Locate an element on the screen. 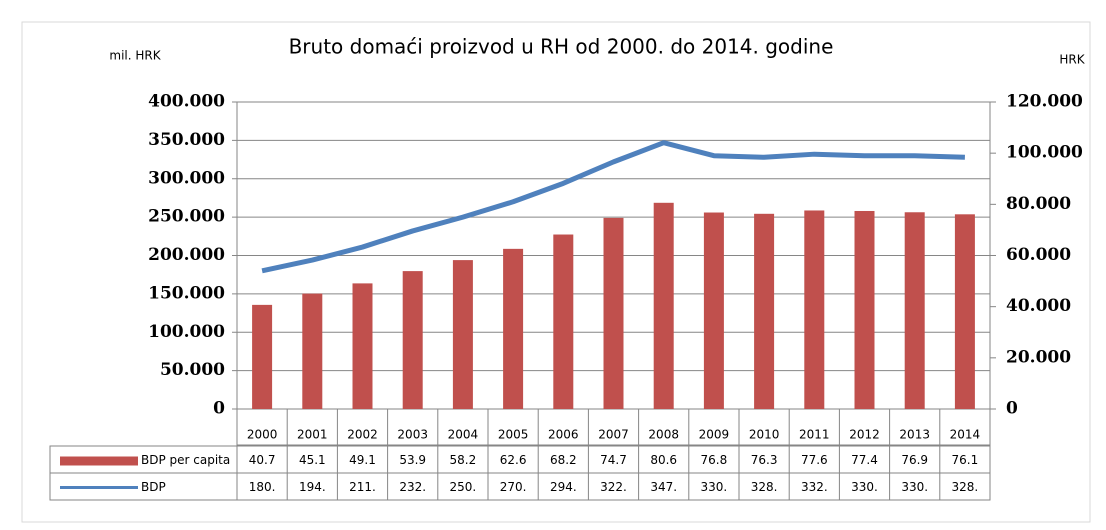  y-tick-label: 150.000 is located at coordinates (186, 293).